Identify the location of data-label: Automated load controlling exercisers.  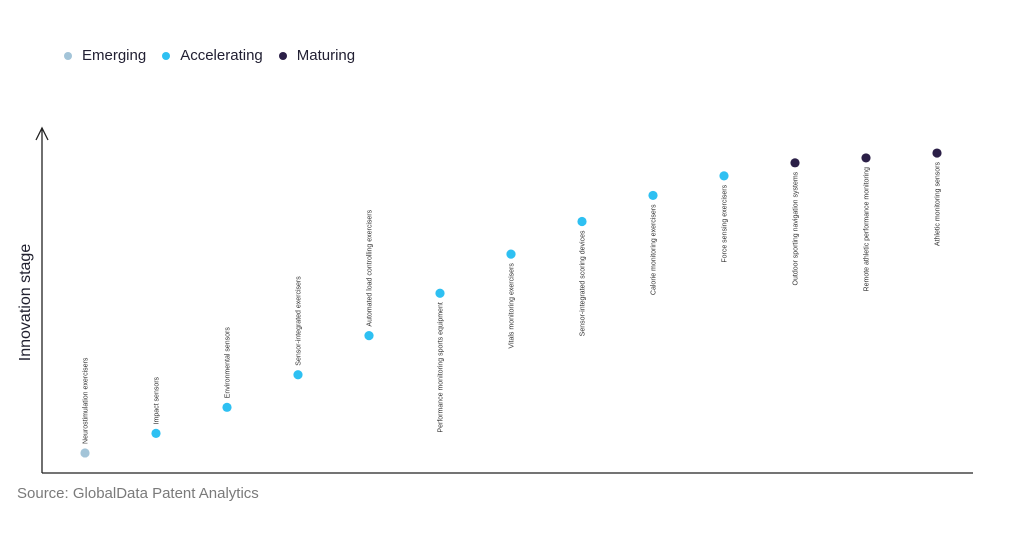
(370, 267).